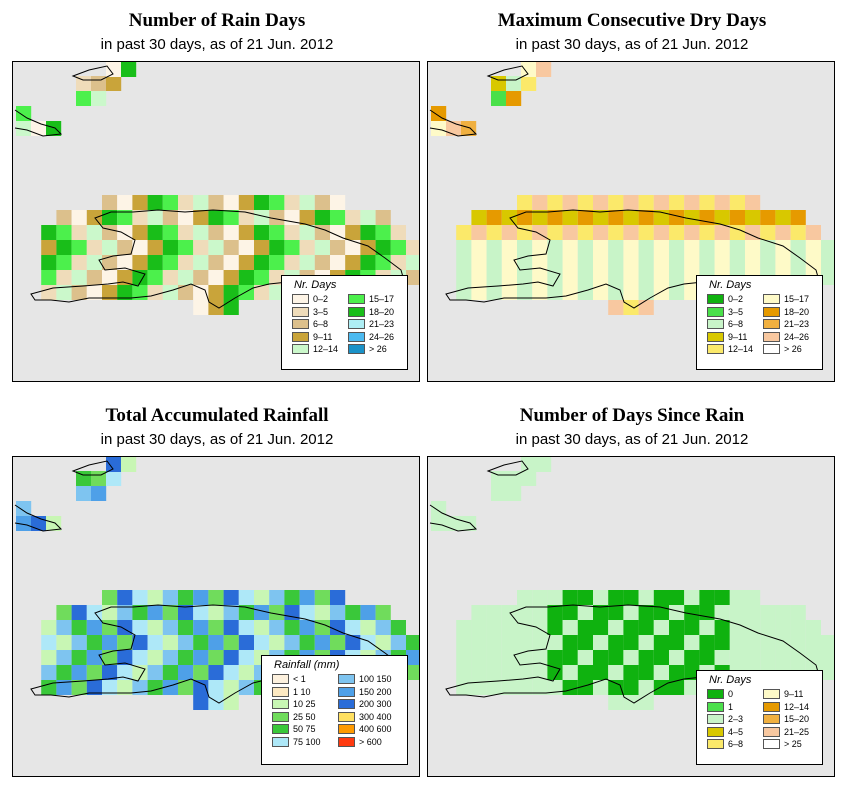 Image resolution: width=853 pixels, height=793 pixels. What do you see at coordinates (365, 717) in the screenshot?
I see `legend-item: 300 400` at bounding box center [365, 717].